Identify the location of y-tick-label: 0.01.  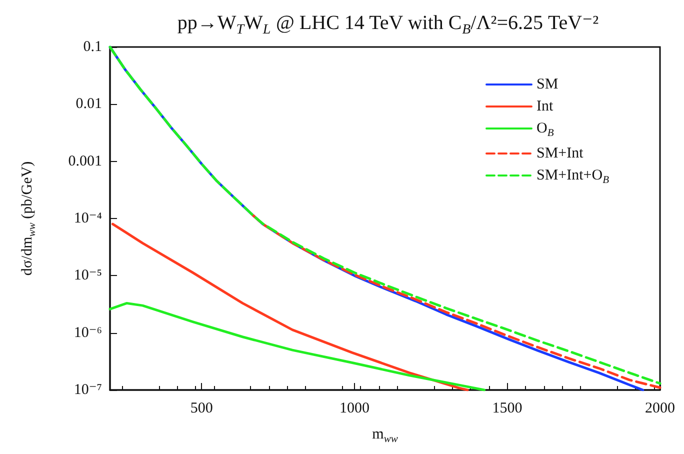
(89, 104).